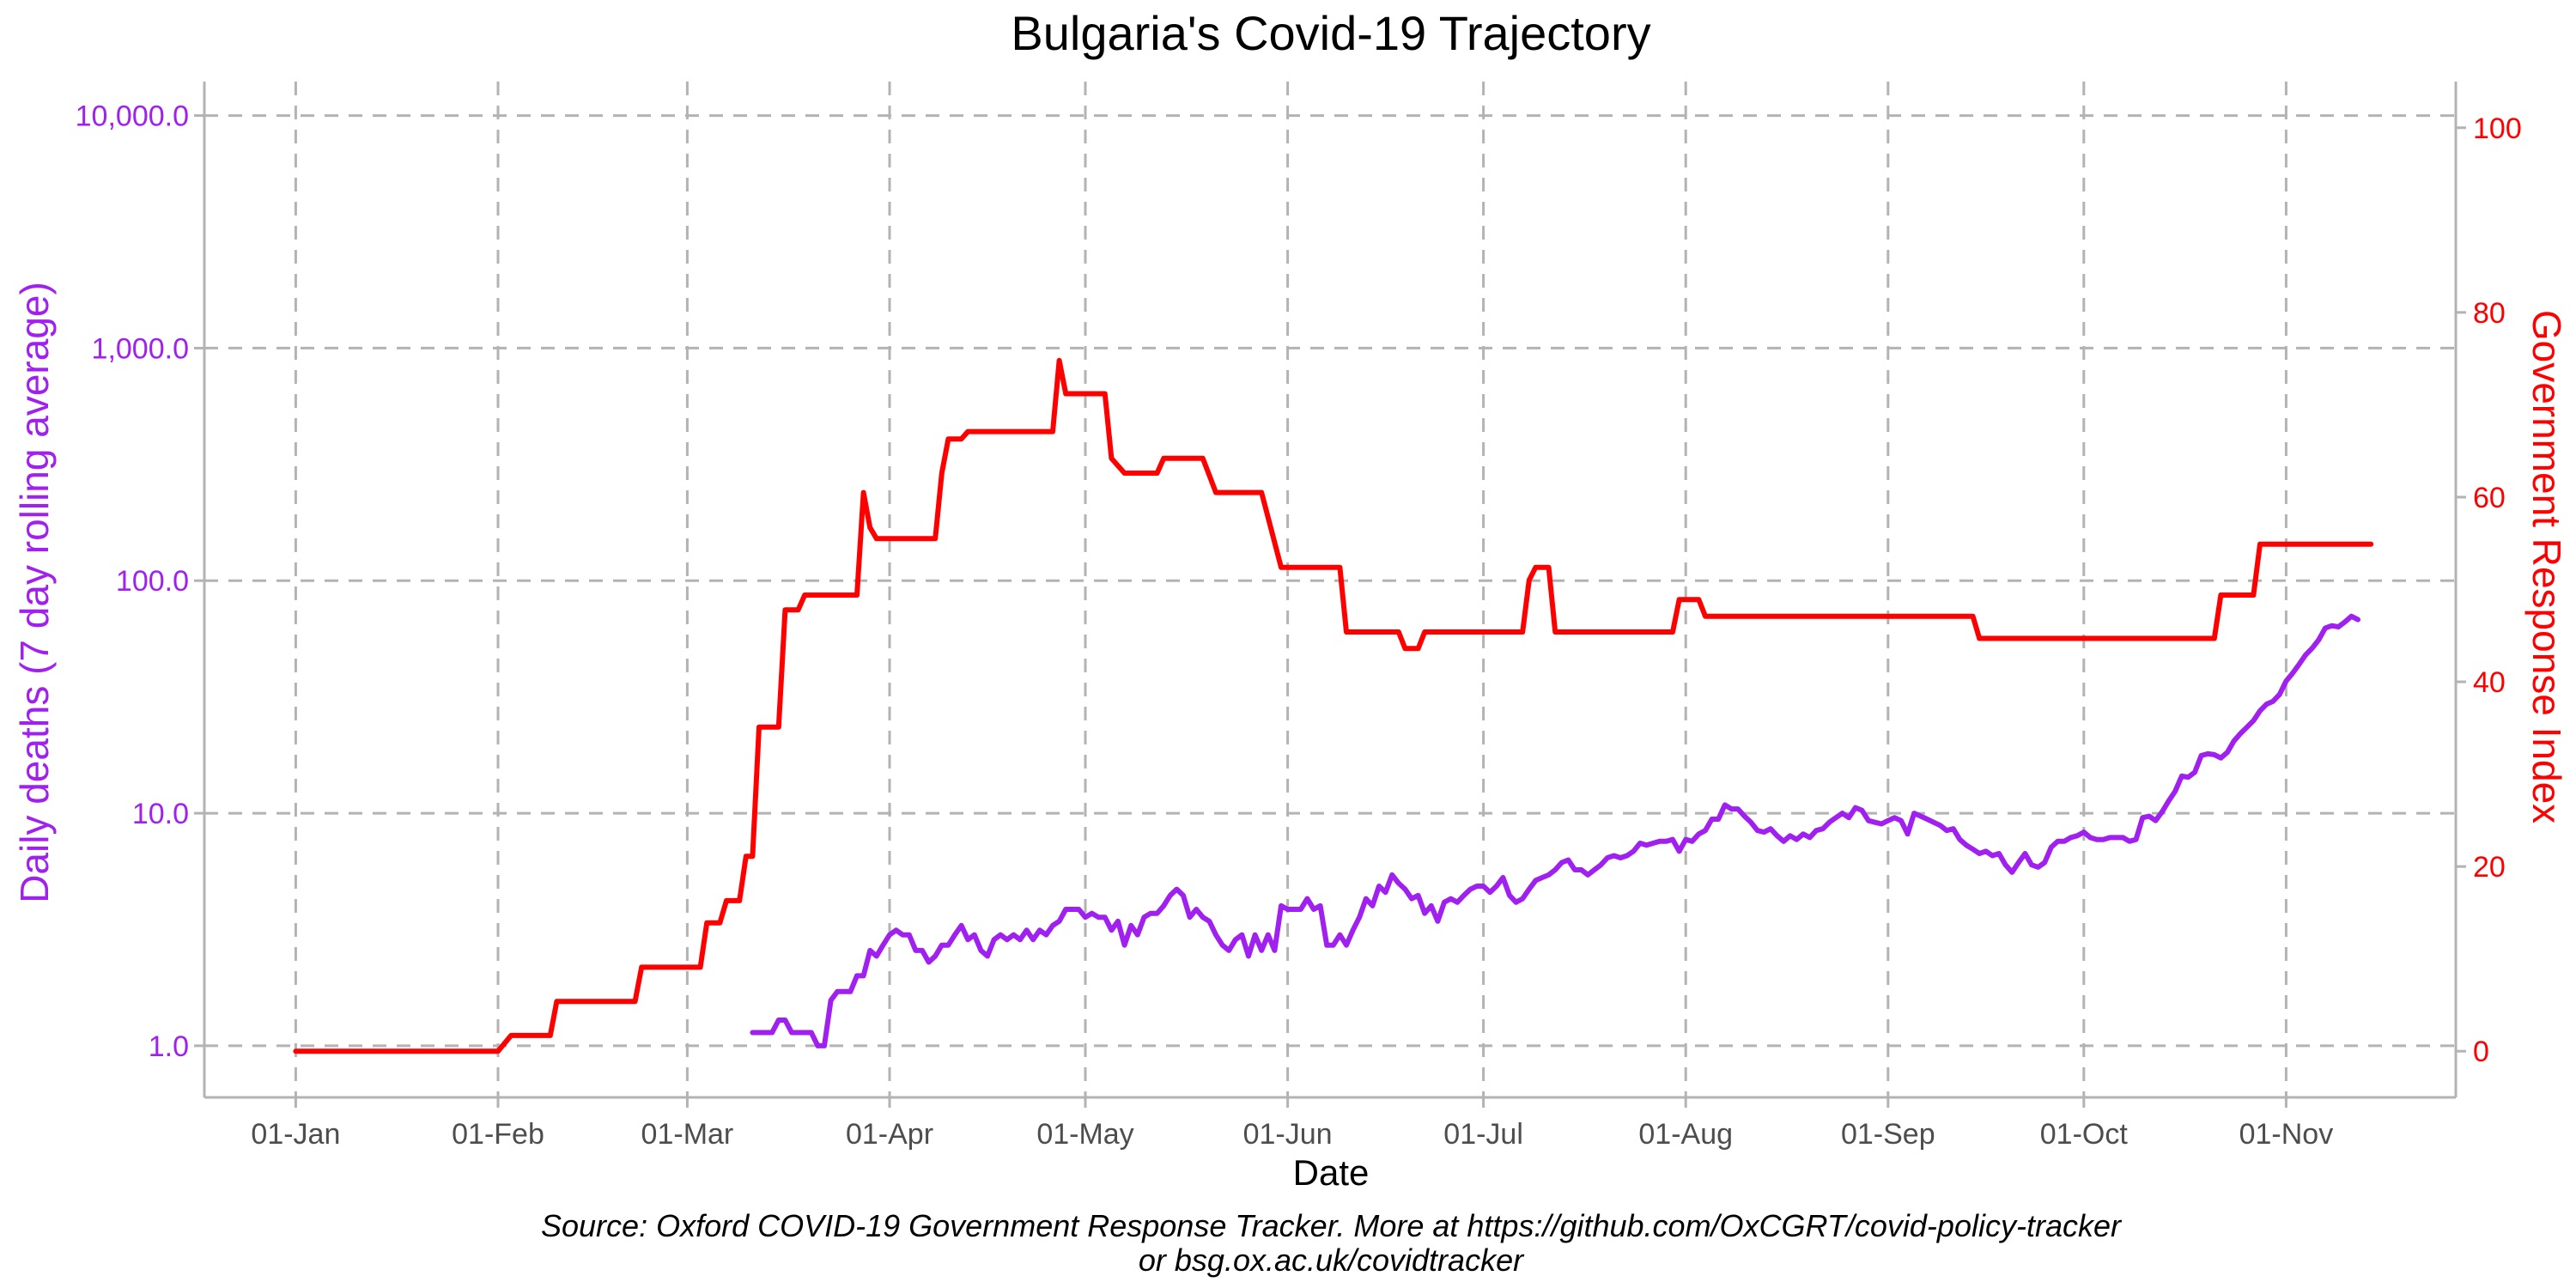  Describe the element at coordinates (34, 592) in the screenshot. I see `y-axis-title-left: Daily deaths (7 day rolling average)` at that location.